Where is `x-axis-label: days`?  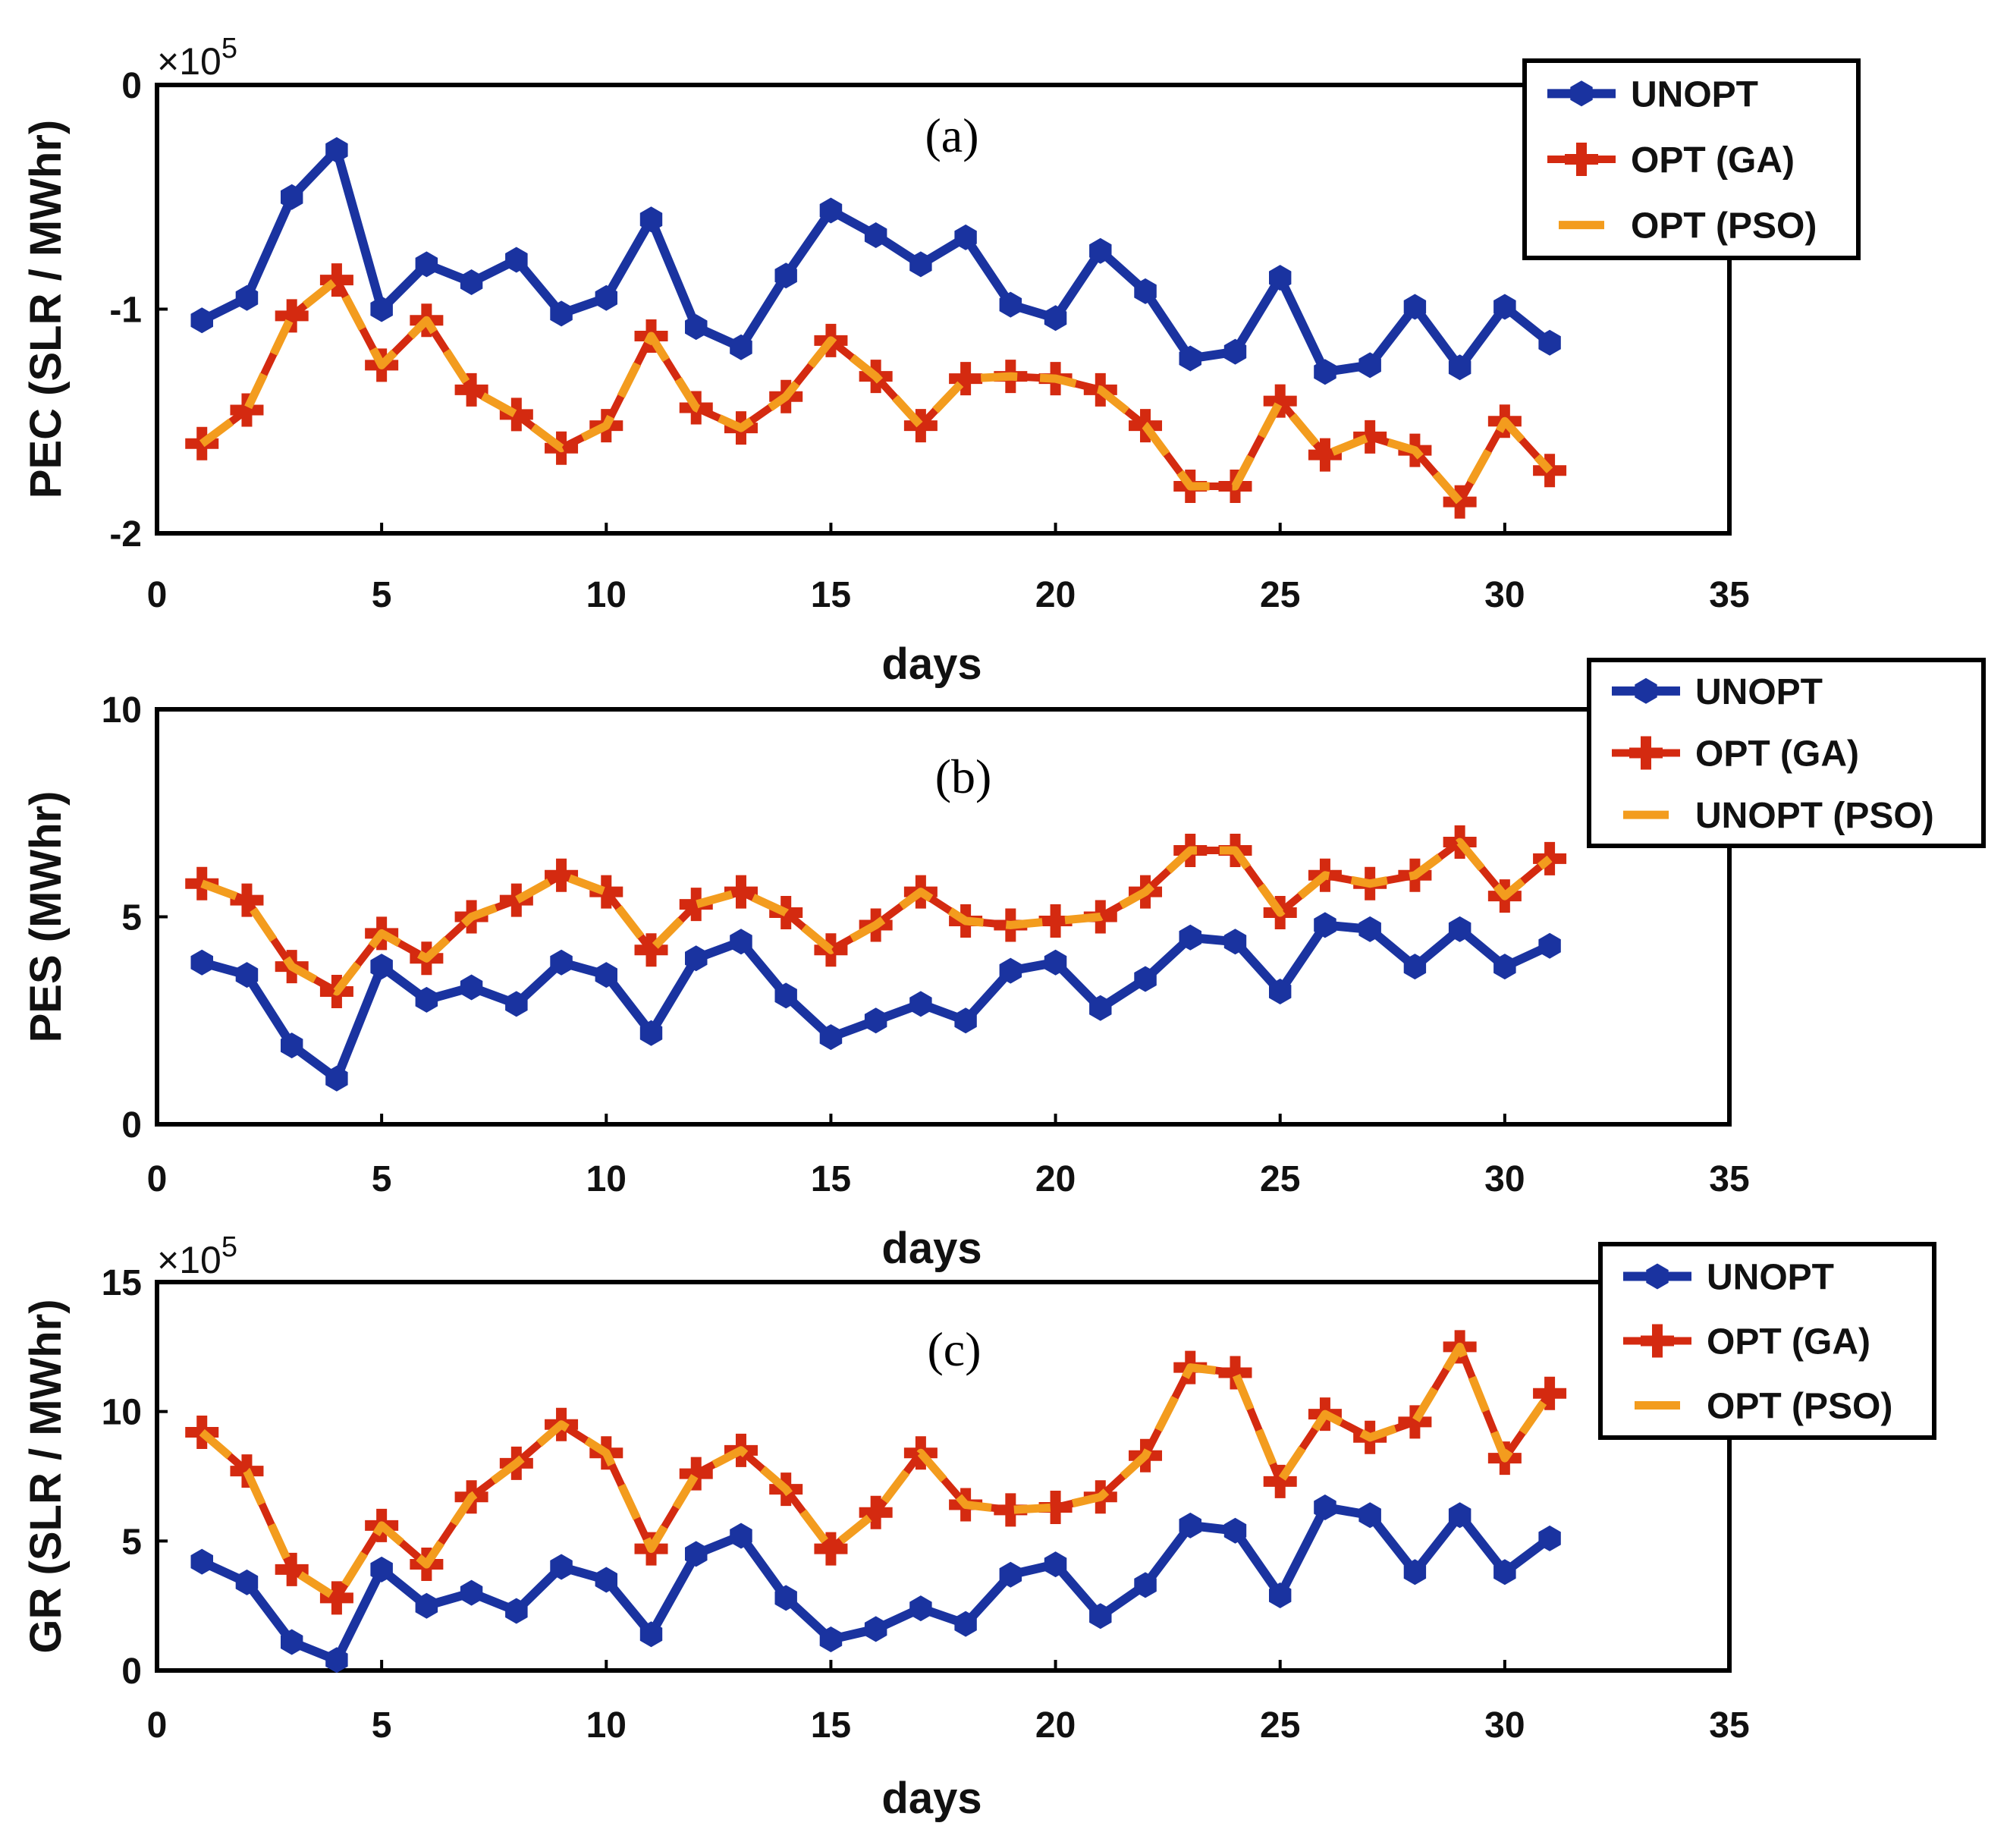 x-axis-label: days is located at coordinates (931, 1248).